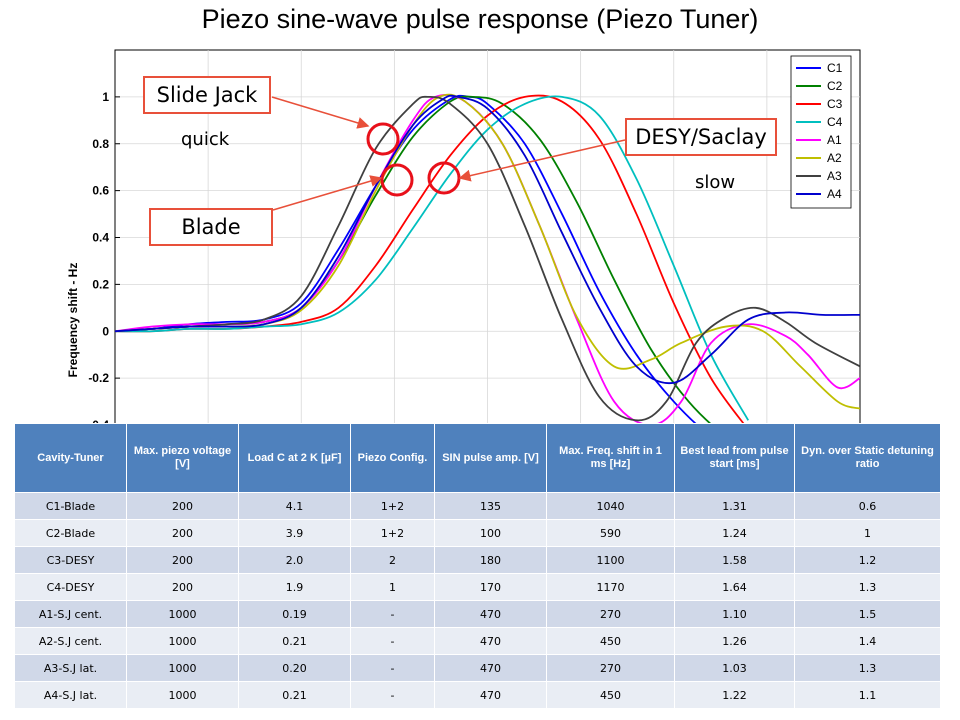 This screenshot has width=960, height=720. What do you see at coordinates (100, 144) in the screenshot?
I see `y-tick-label: 0.8` at bounding box center [100, 144].